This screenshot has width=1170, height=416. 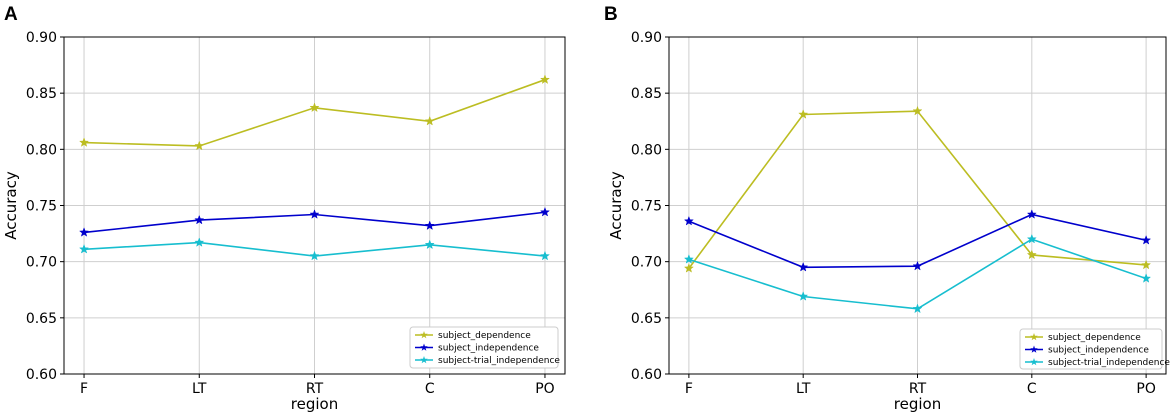 What do you see at coordinates (11, 14) in the screenshot?
I see `panel-label: A` at bounding box center [11, 14].